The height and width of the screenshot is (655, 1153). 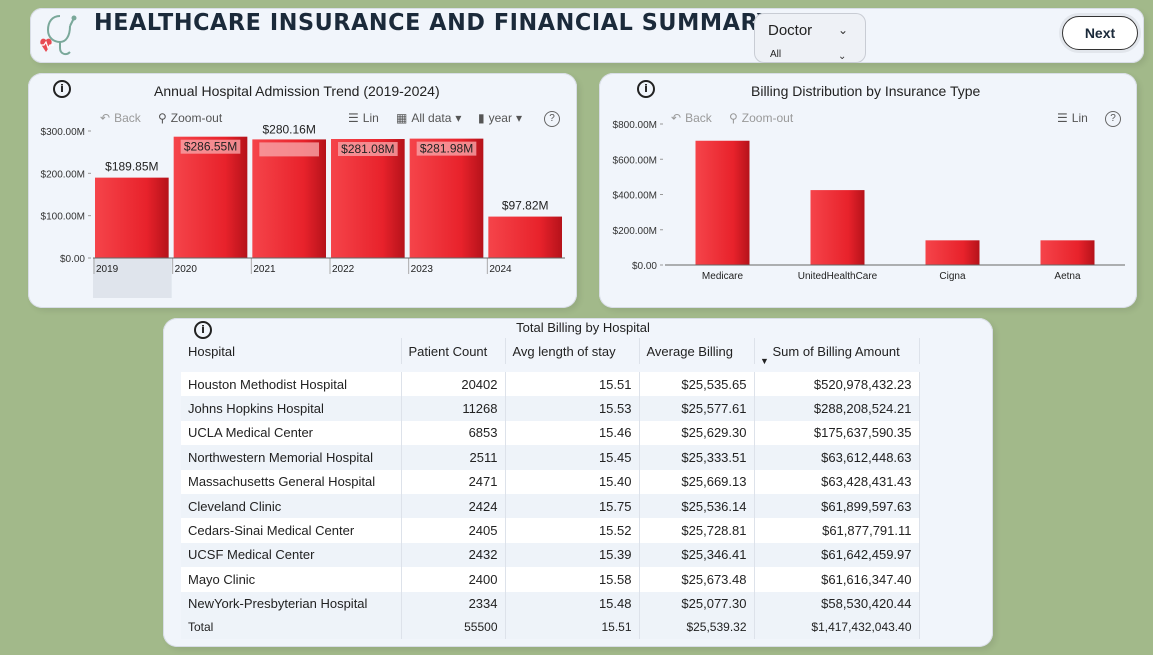 What do you see at coordinates (837, 555) in the screenshot?
I see `value-cell: $61,642,459.97` at bounding box center [837, 555].